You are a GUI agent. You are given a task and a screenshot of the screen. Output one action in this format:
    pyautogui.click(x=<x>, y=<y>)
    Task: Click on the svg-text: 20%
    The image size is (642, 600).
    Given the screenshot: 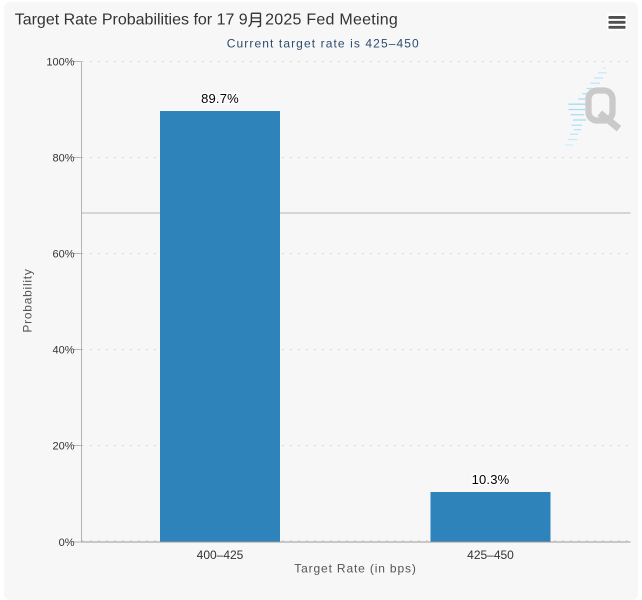 What is the action you would take?
    pyautogui.click(x=63, y=447)
    